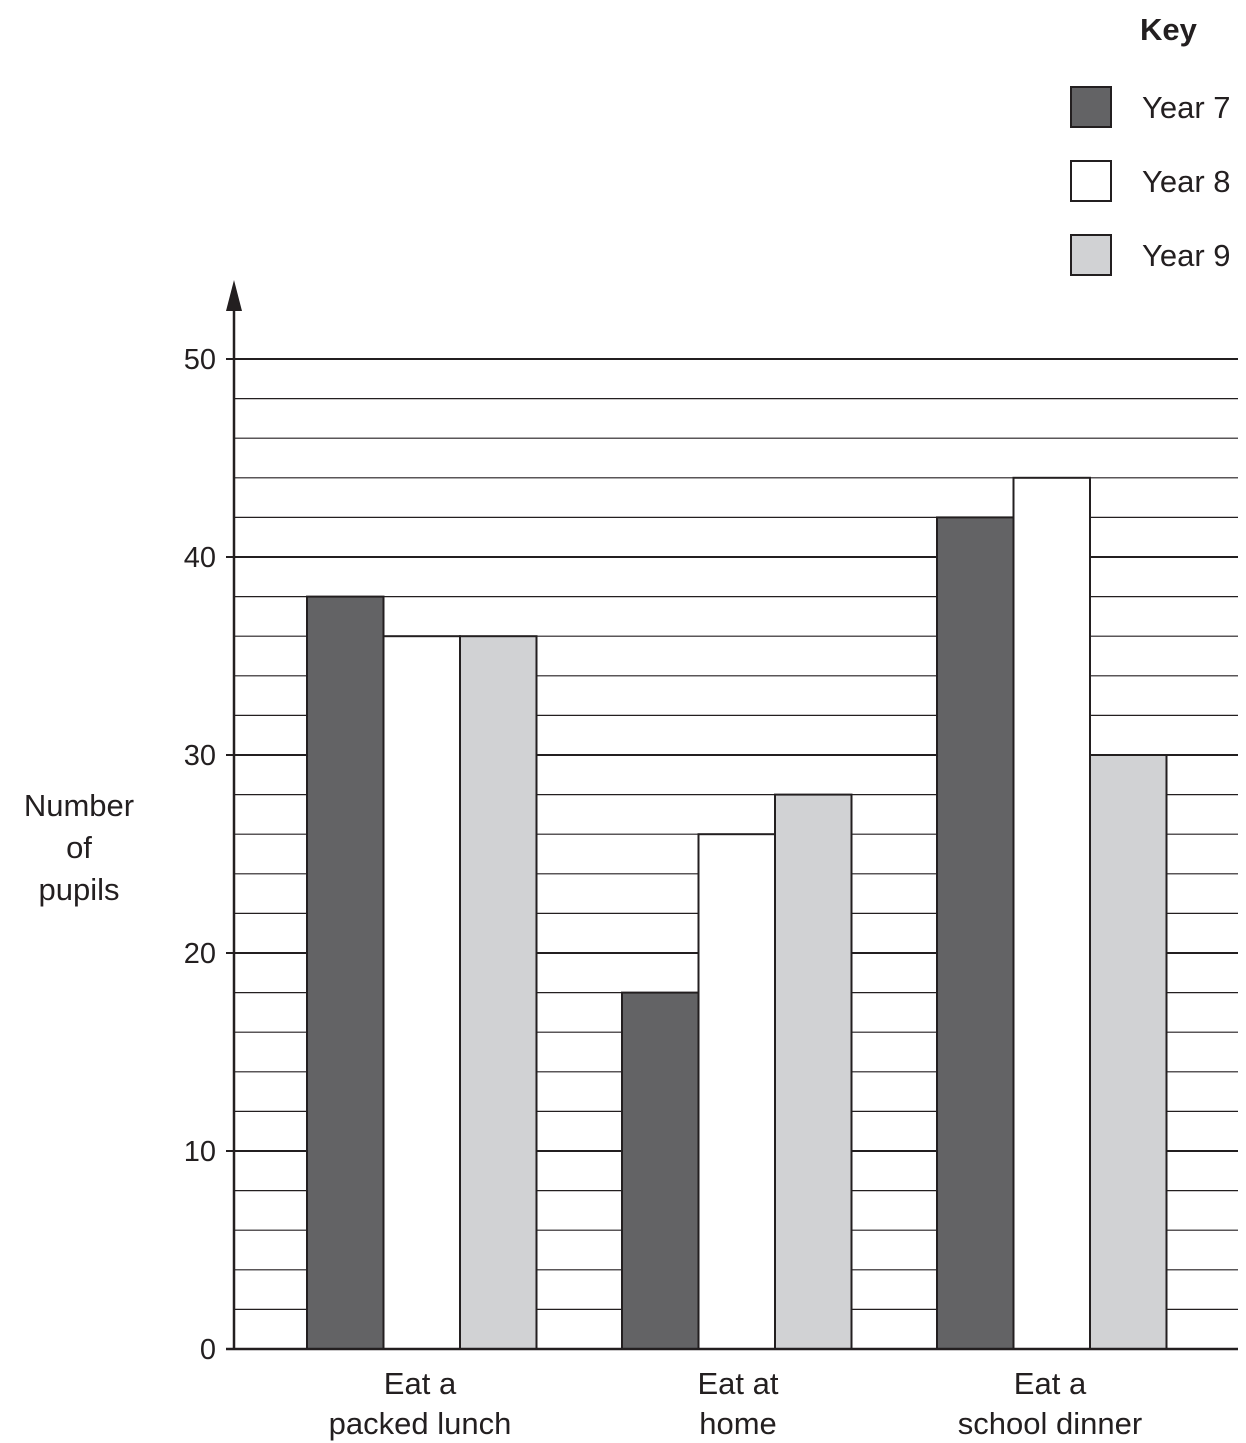  I want to click on y-tick-label: 30, so click(200, 756).